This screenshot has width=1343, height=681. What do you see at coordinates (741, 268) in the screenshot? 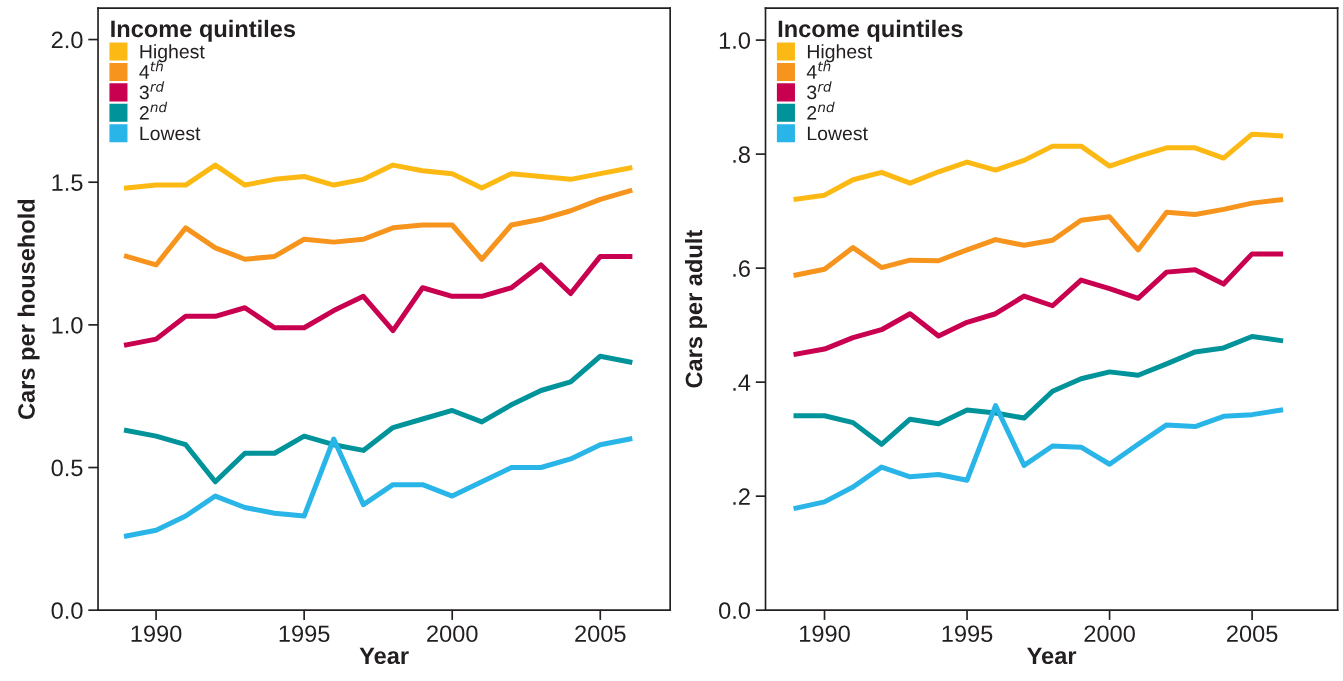
I see `y-tick-label: .6` at bounding box center [741, 268].